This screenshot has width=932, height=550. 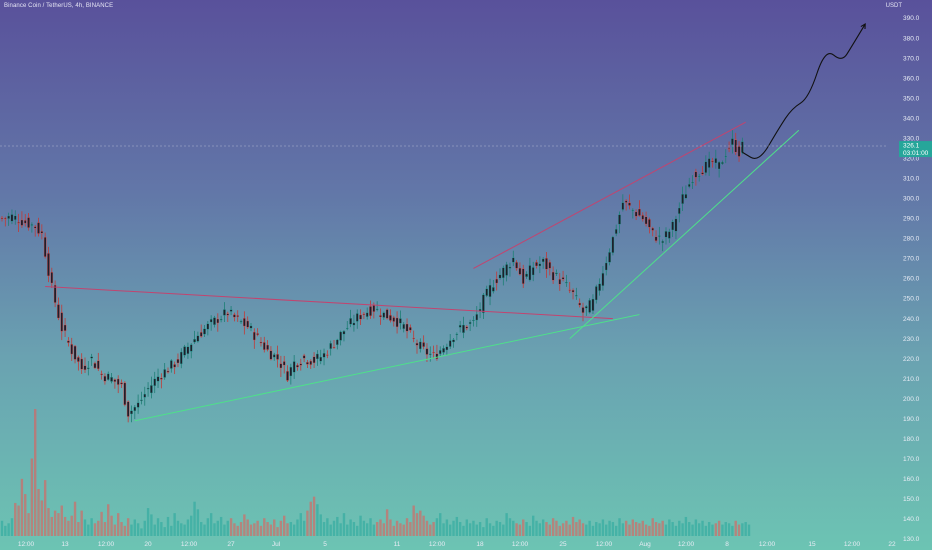 I want to click on y-tick-label: 180.0, so click(x=911, y=439).